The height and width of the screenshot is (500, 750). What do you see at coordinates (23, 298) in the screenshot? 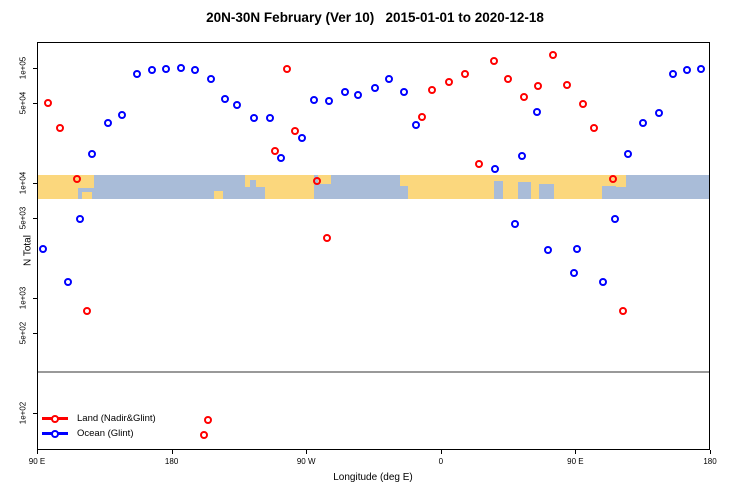
I see `y-tick-label: 1e+03` at bounding box center [23, 298].